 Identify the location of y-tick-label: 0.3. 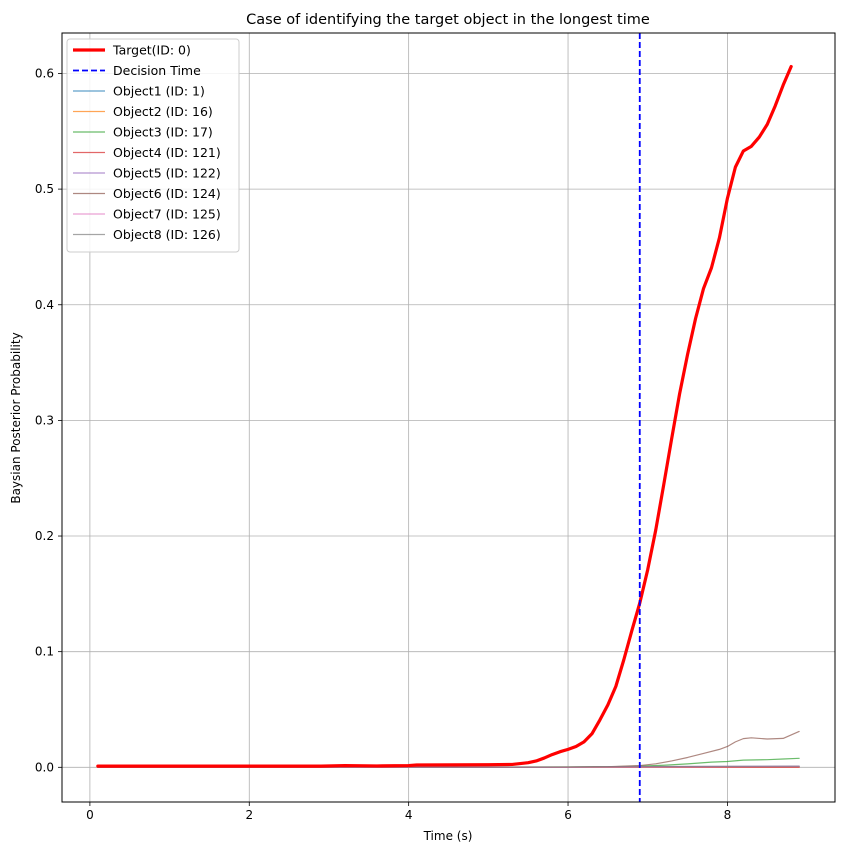
(44, 420).